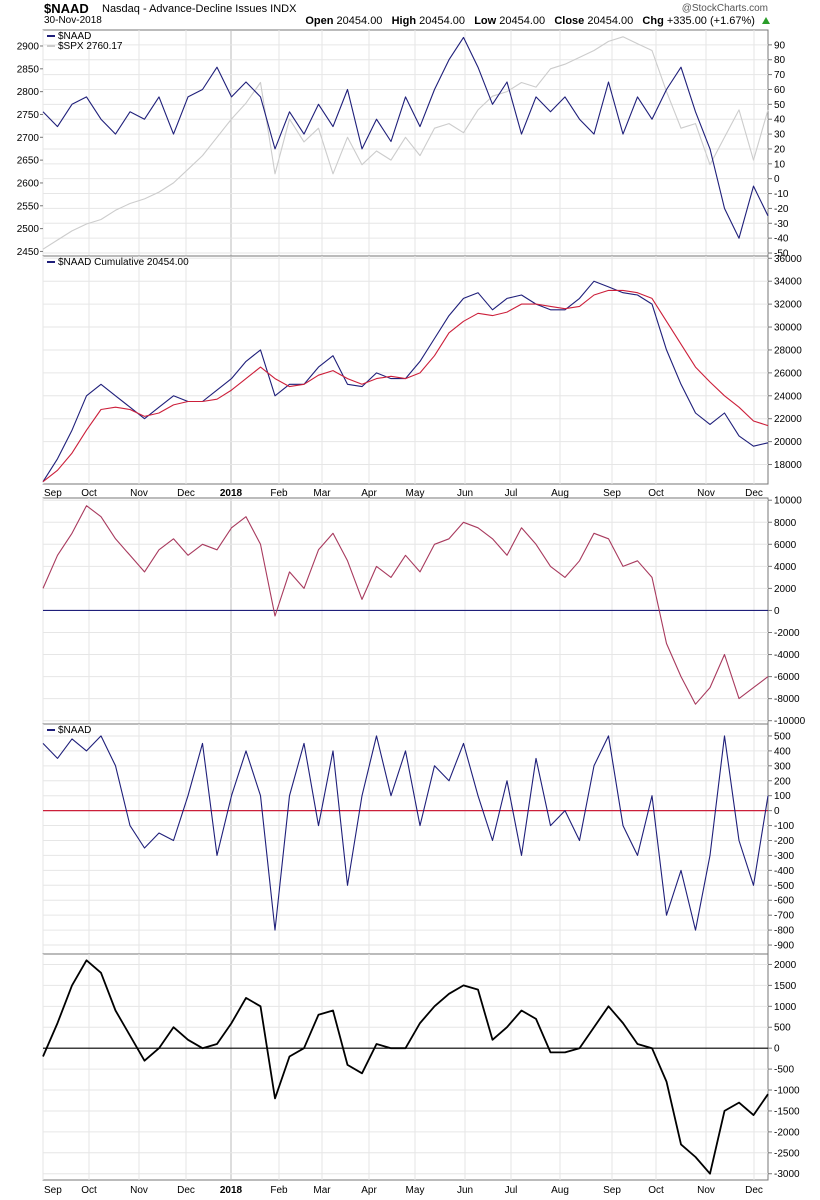  Describe the element at coordinates (787, 699) in the screenshot. I see `right-tick-label: -8000` at that location.